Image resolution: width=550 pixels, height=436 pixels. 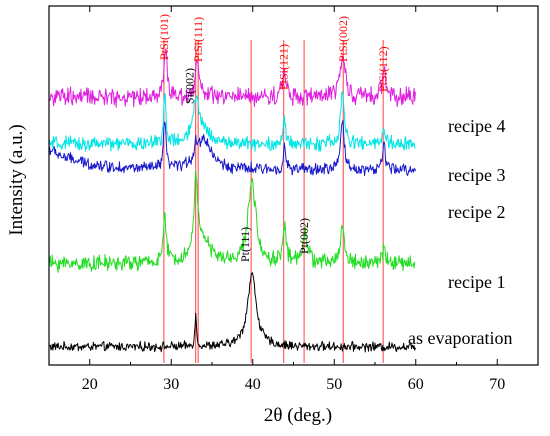 What do you see at coordinates (343, 39) in the screenshot?
I see `reference-label: PtSi(002)` at bounding box center [343, 39].